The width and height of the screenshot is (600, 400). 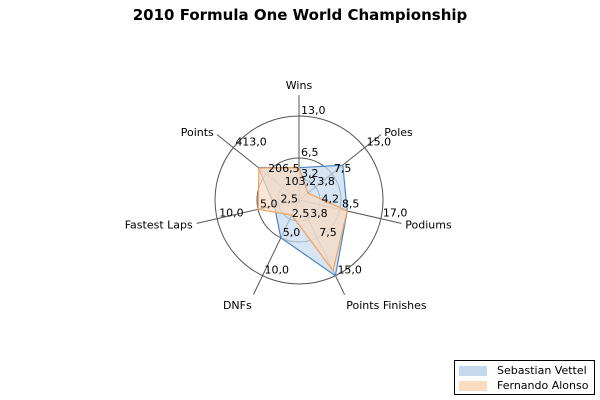 What do you see at coordinates (292, 232) in the screenshot?
I see `tick-label-dnfs-2: 5,0` at bounding box center [292, 232].